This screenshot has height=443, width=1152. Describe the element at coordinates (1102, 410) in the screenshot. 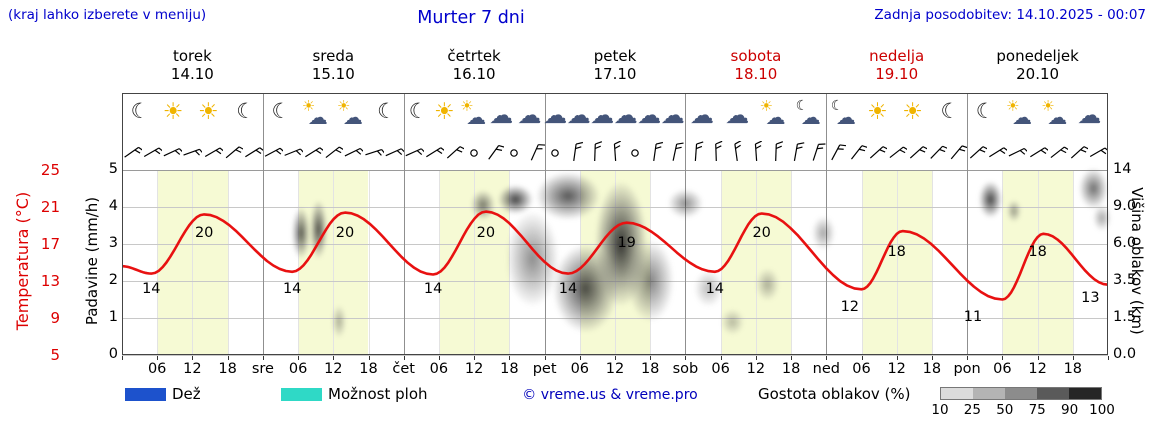

I see `cloud-density-tick-label: 100` at that location.